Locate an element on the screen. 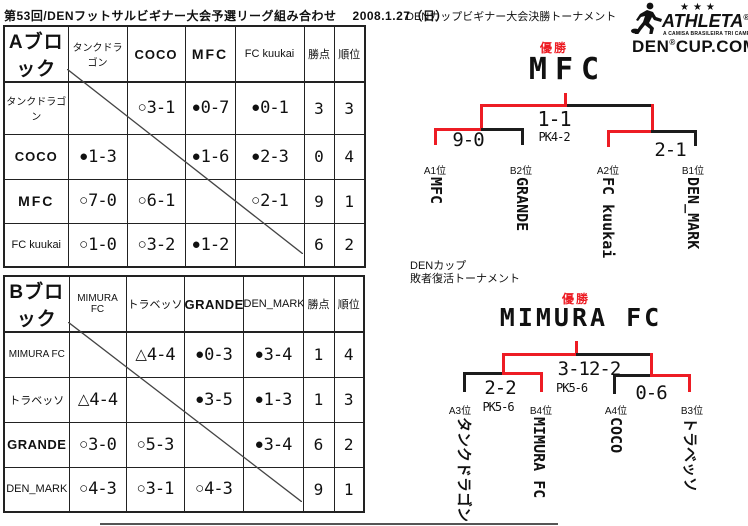 This screenshot has height=526, width=748. right-semi-stem-line is located at coordinates (652, 118).